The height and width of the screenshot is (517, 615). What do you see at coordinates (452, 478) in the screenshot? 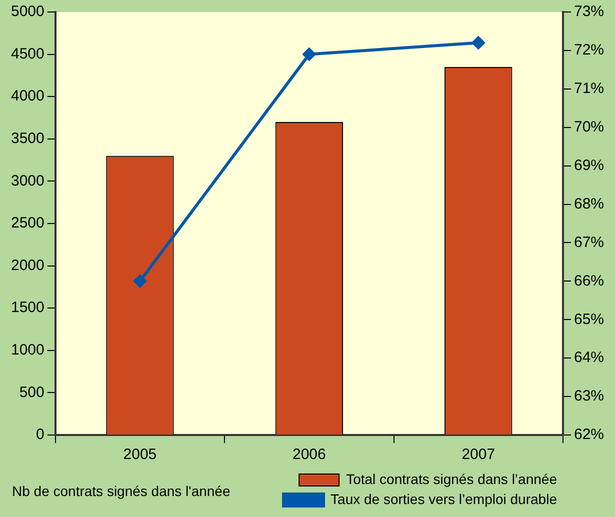
I see `legend-label: Total contrats signés dans l’année` at bounding box center [452, 478].